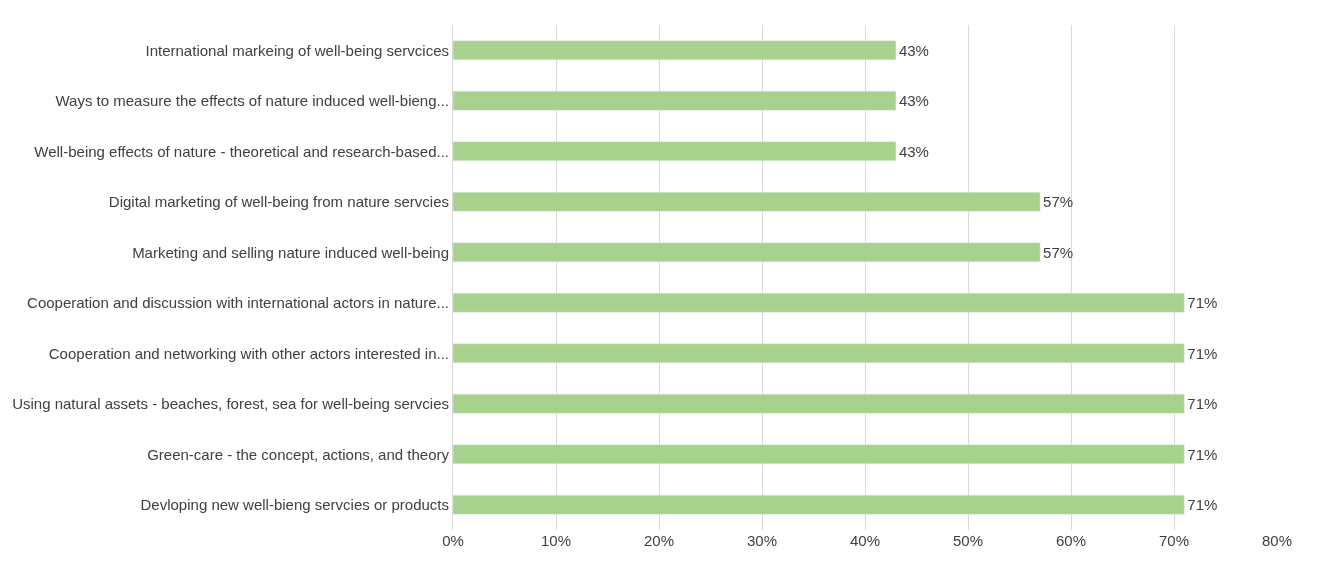 The height and width of the screenshot is (570, 1317). I want to click on y-tick-label: International markeing of well-being servcices, so click(297, 50).